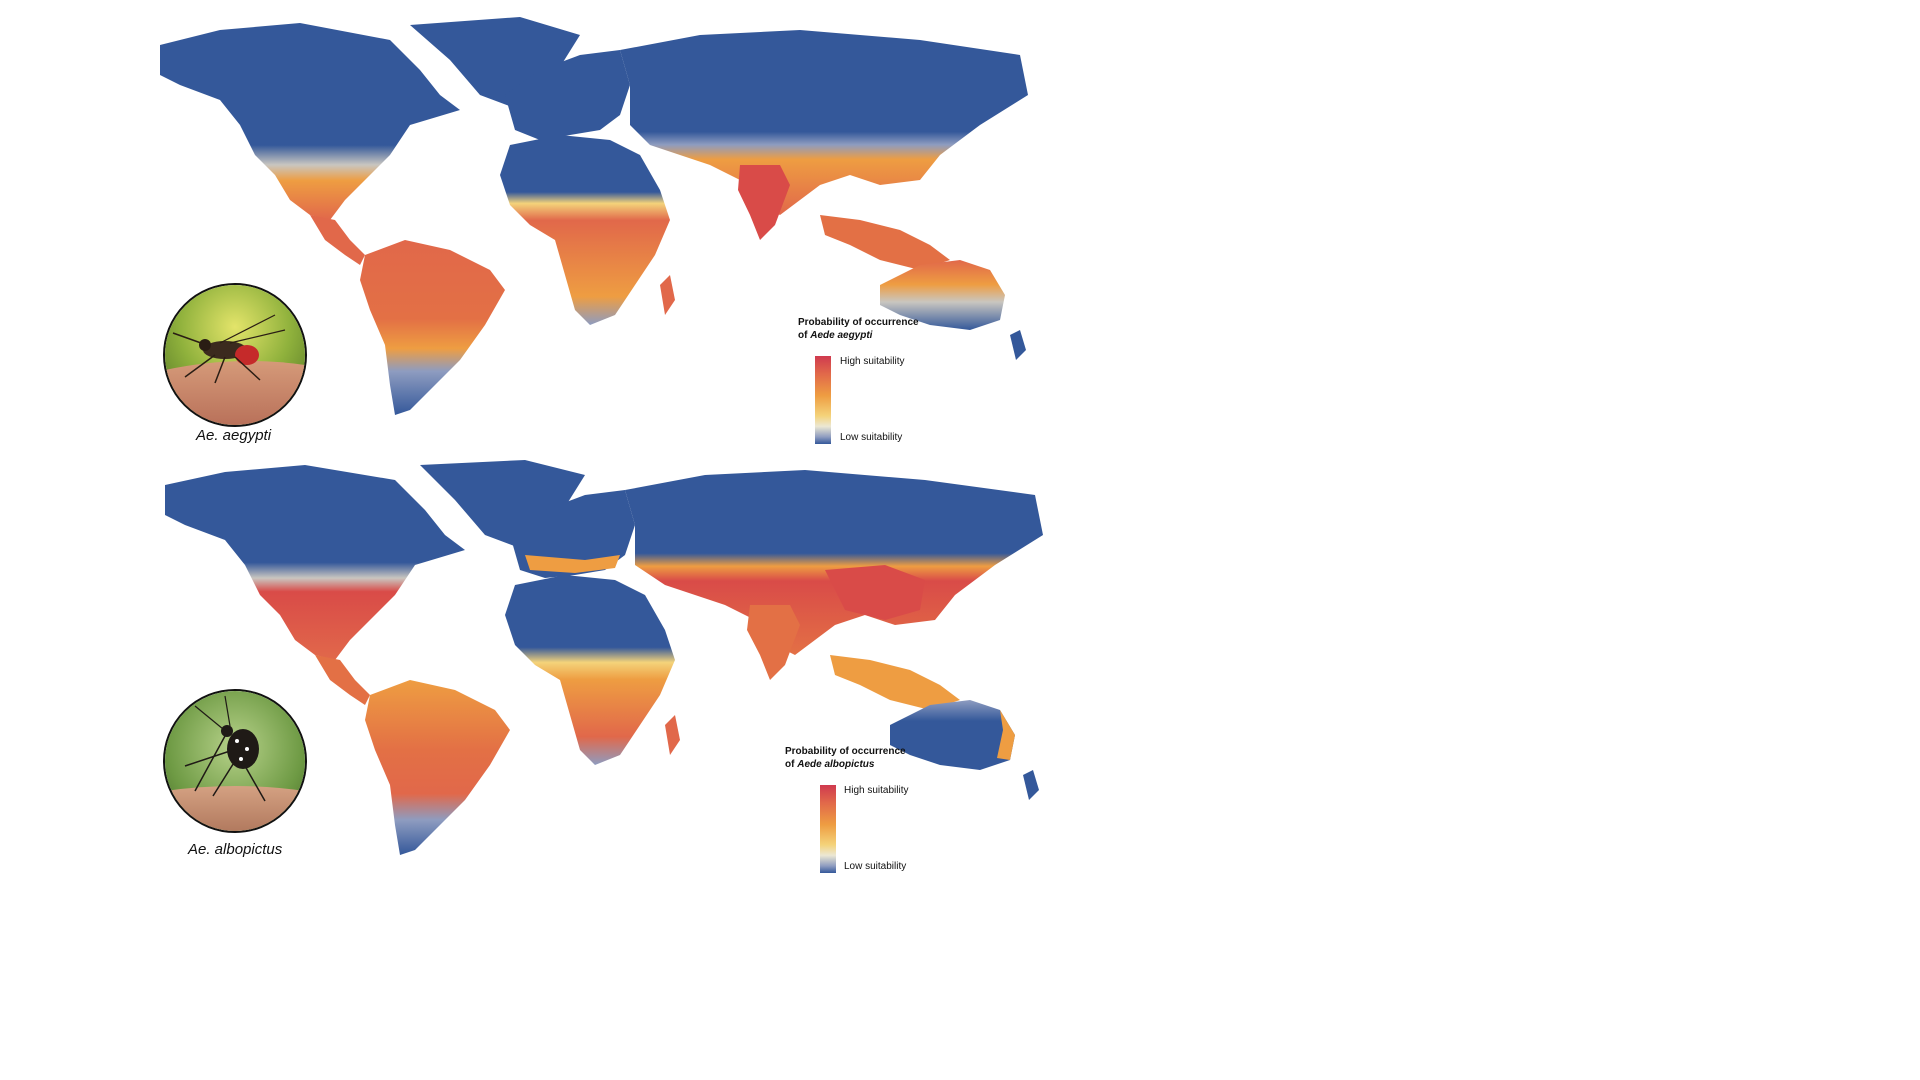  What do you see at coordinates (235, 849) in the screenshot?
I see `species-label: Ae. albopictus` at bounding box center [235, 849].